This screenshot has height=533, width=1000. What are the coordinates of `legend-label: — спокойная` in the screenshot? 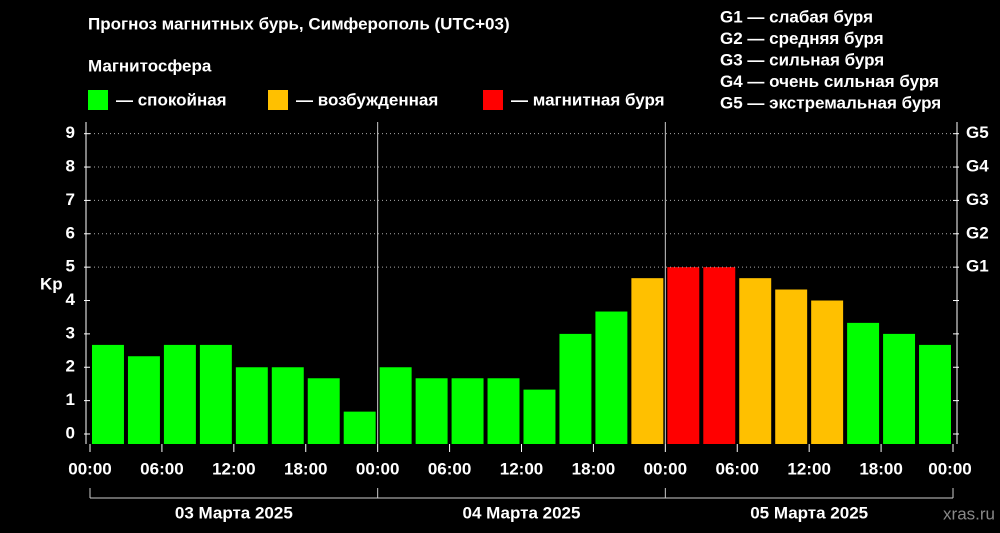 It's located at (171, 99).